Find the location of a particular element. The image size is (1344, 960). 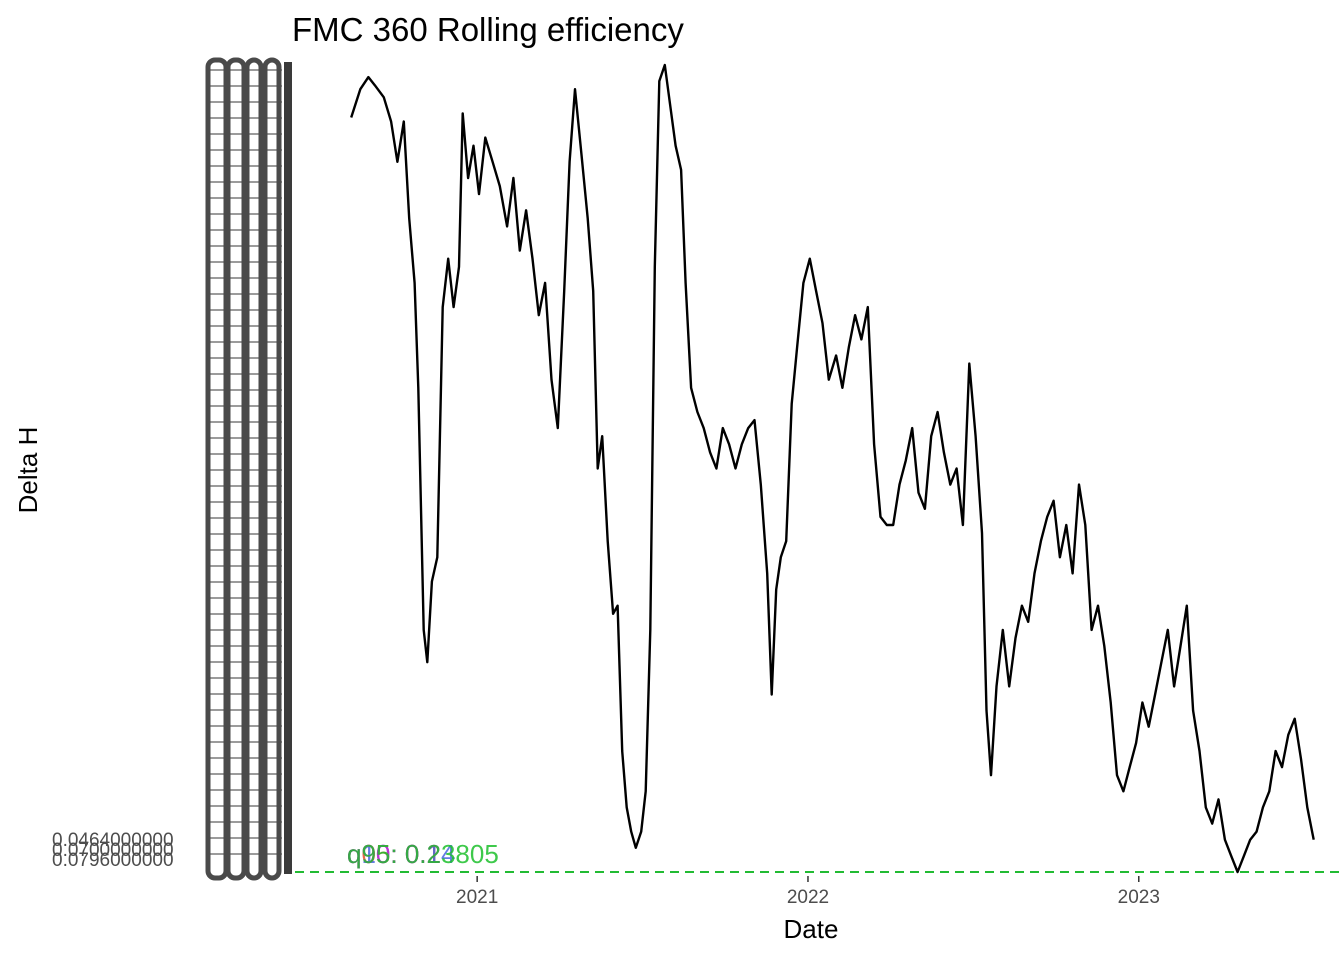

chart-title: FMC 360 Rolling efficiency is located at coordinates (488, 29).